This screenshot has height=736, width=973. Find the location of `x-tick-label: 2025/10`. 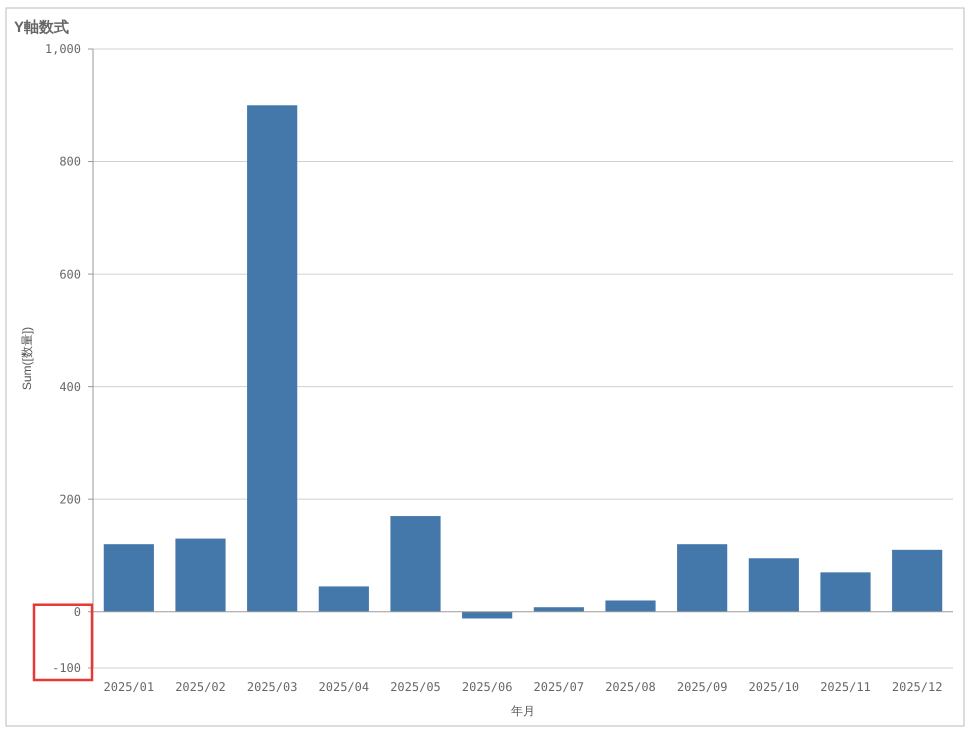

x-tick-label: 2025/10 is located at coordinates (774, 687).